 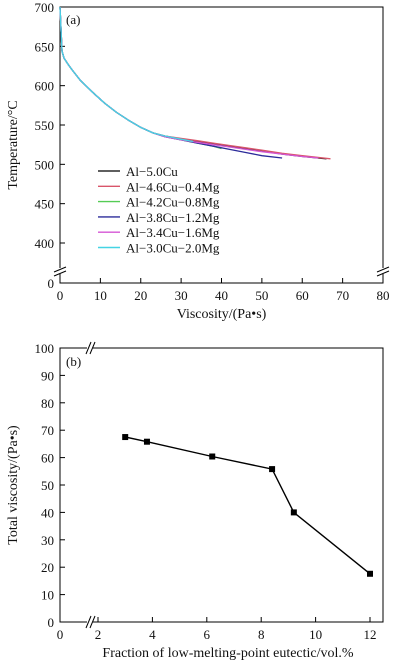 I want to click on panel-b-y-tick-label: 80, so click(x=47, y=403).